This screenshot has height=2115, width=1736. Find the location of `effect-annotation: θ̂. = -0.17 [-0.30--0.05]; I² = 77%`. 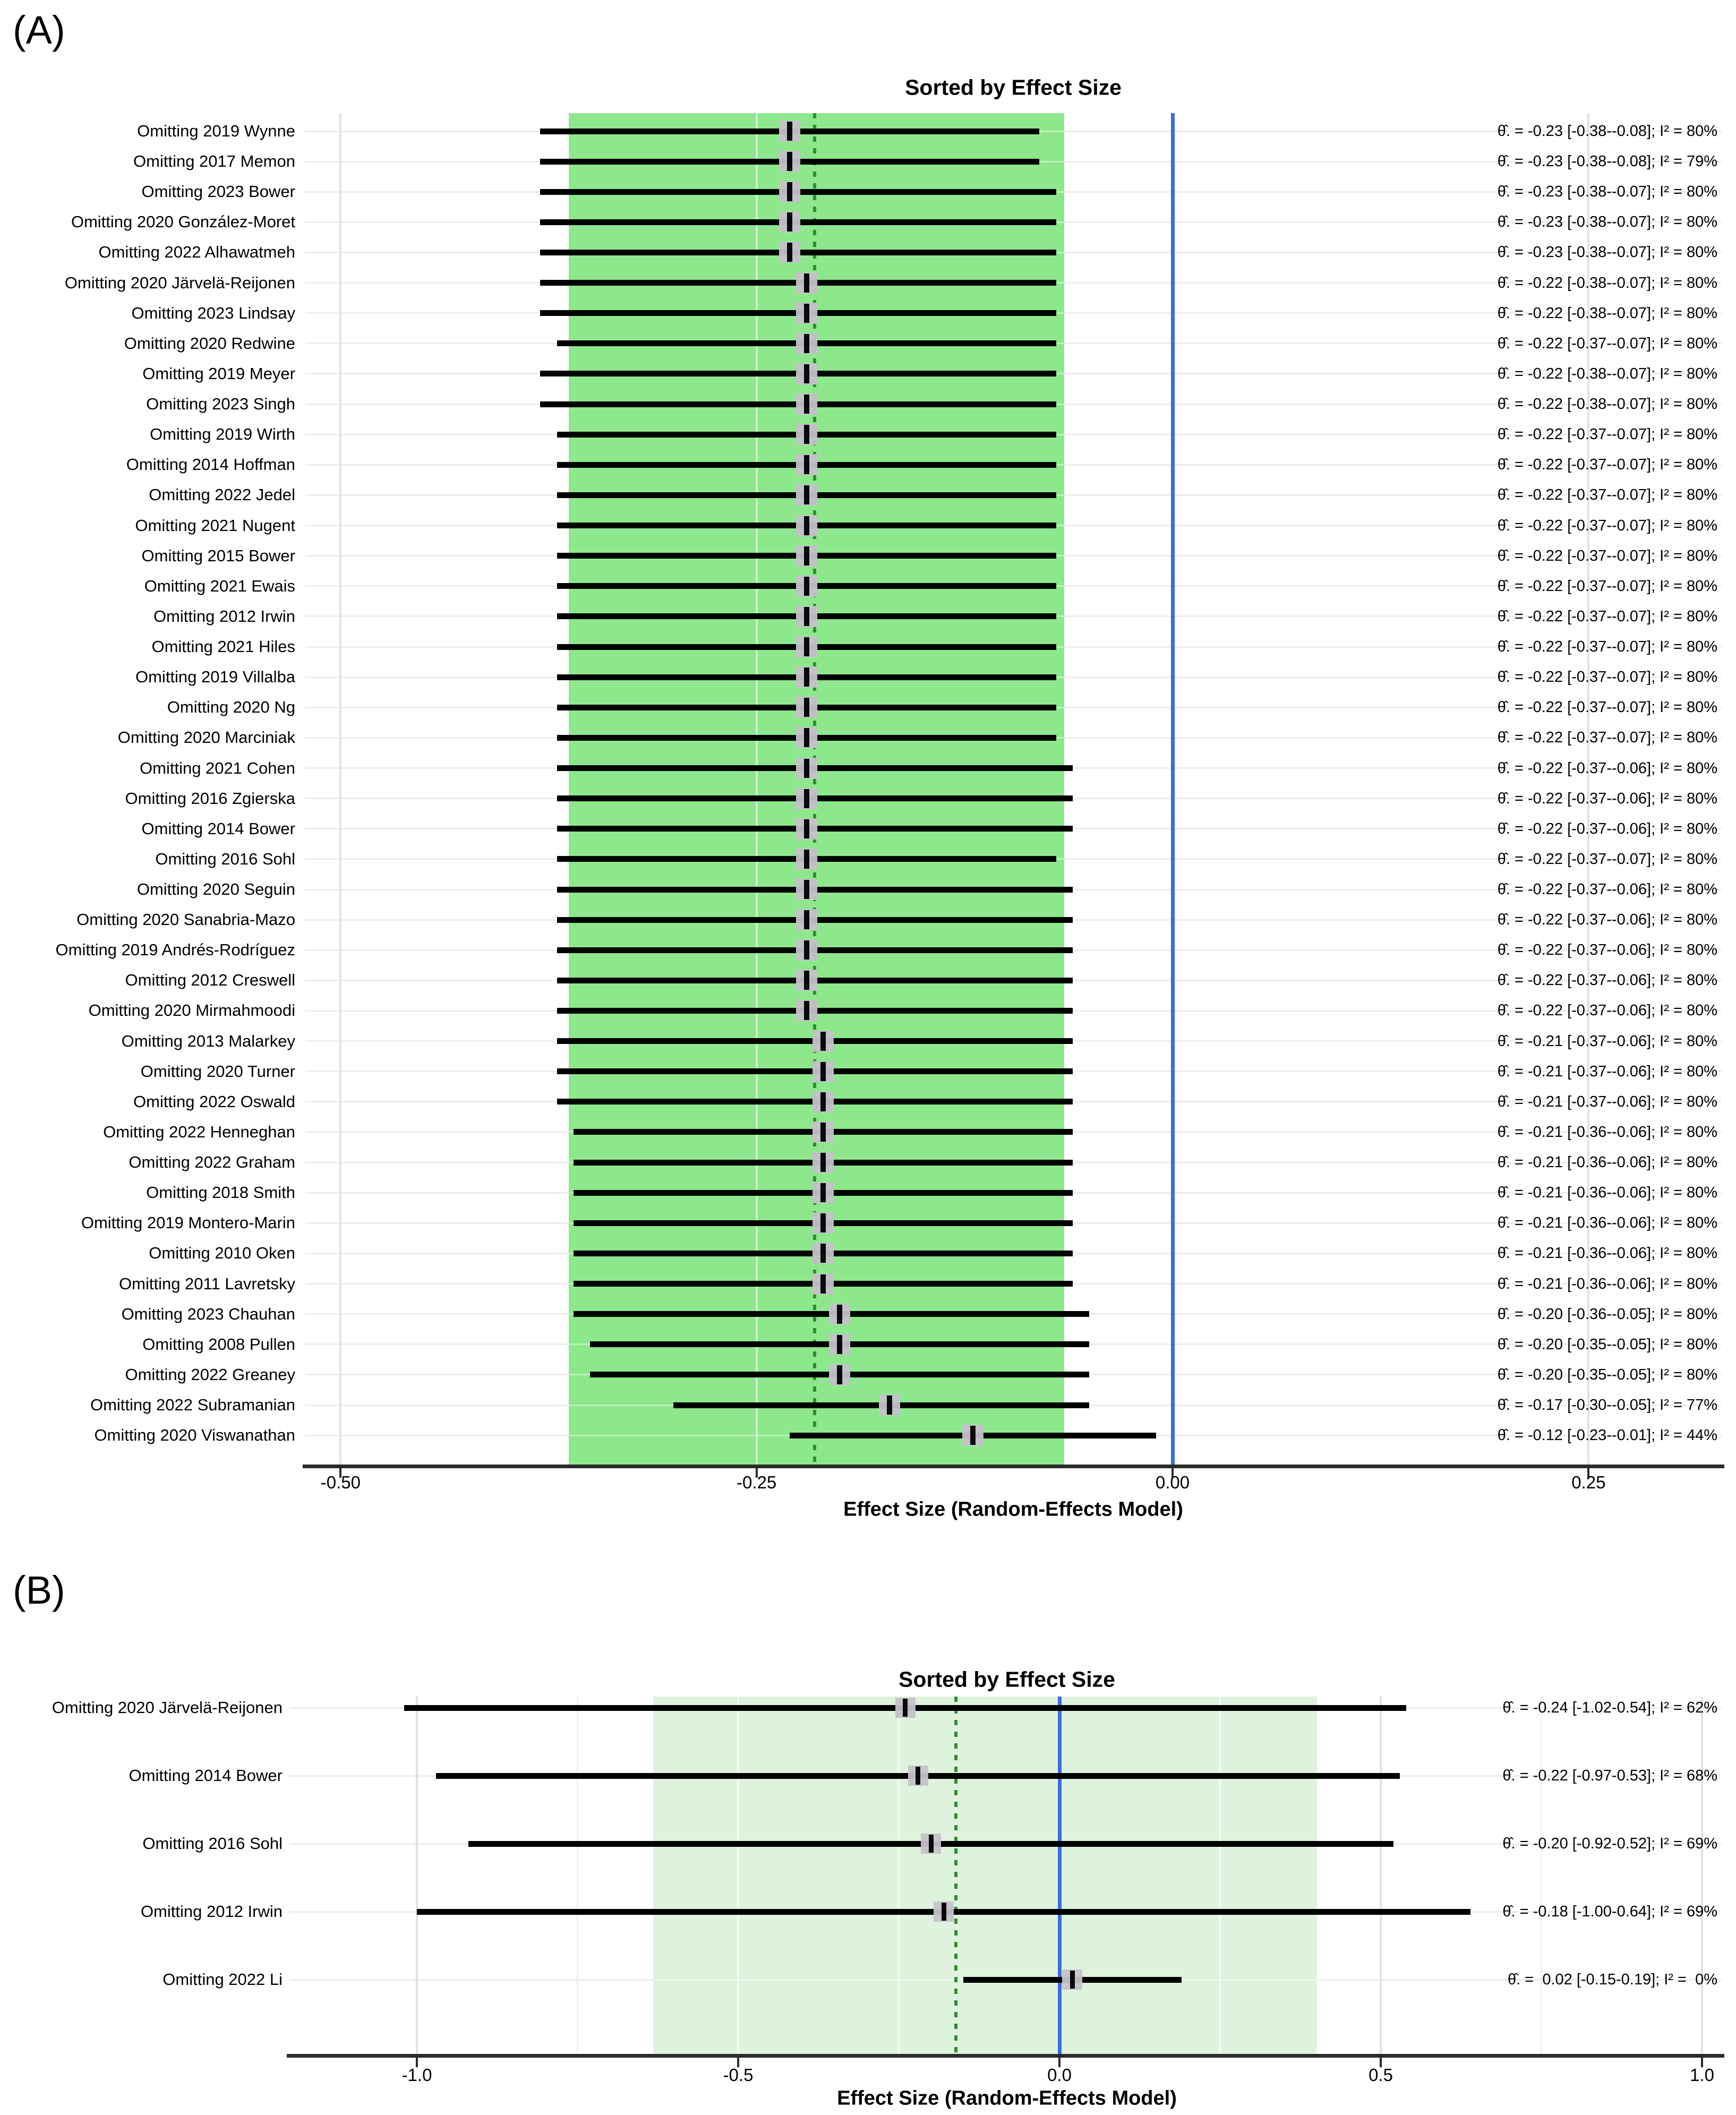

effect-annotation: θ̂. = -0.17 [-0.30--0.05]; I² = 77% is located at coordinates (1607, 1405).